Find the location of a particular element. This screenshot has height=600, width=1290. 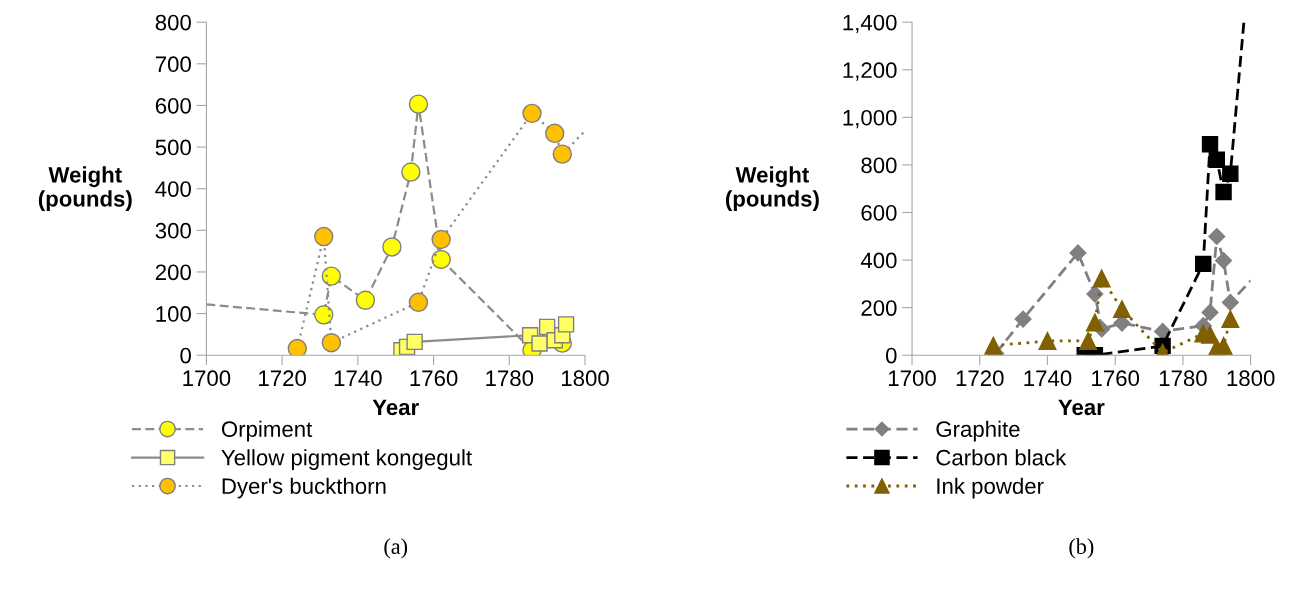

y-tick-label: 1,400 is located at coordinates (870, 24).